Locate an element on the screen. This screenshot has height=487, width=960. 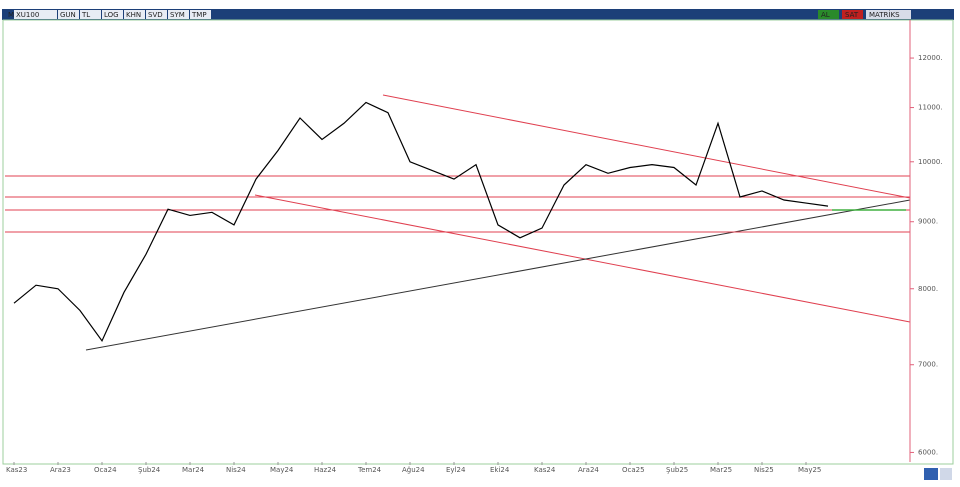
y-tick-label: 6000. is located at coordinates (928, 452).